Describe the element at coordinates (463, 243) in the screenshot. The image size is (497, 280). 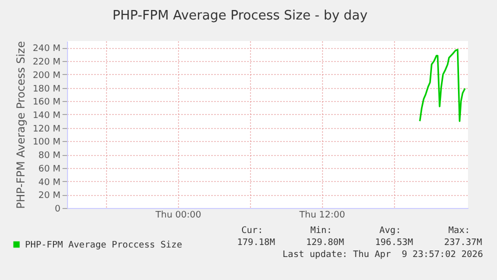
I see `text: 237.37M` at that location.